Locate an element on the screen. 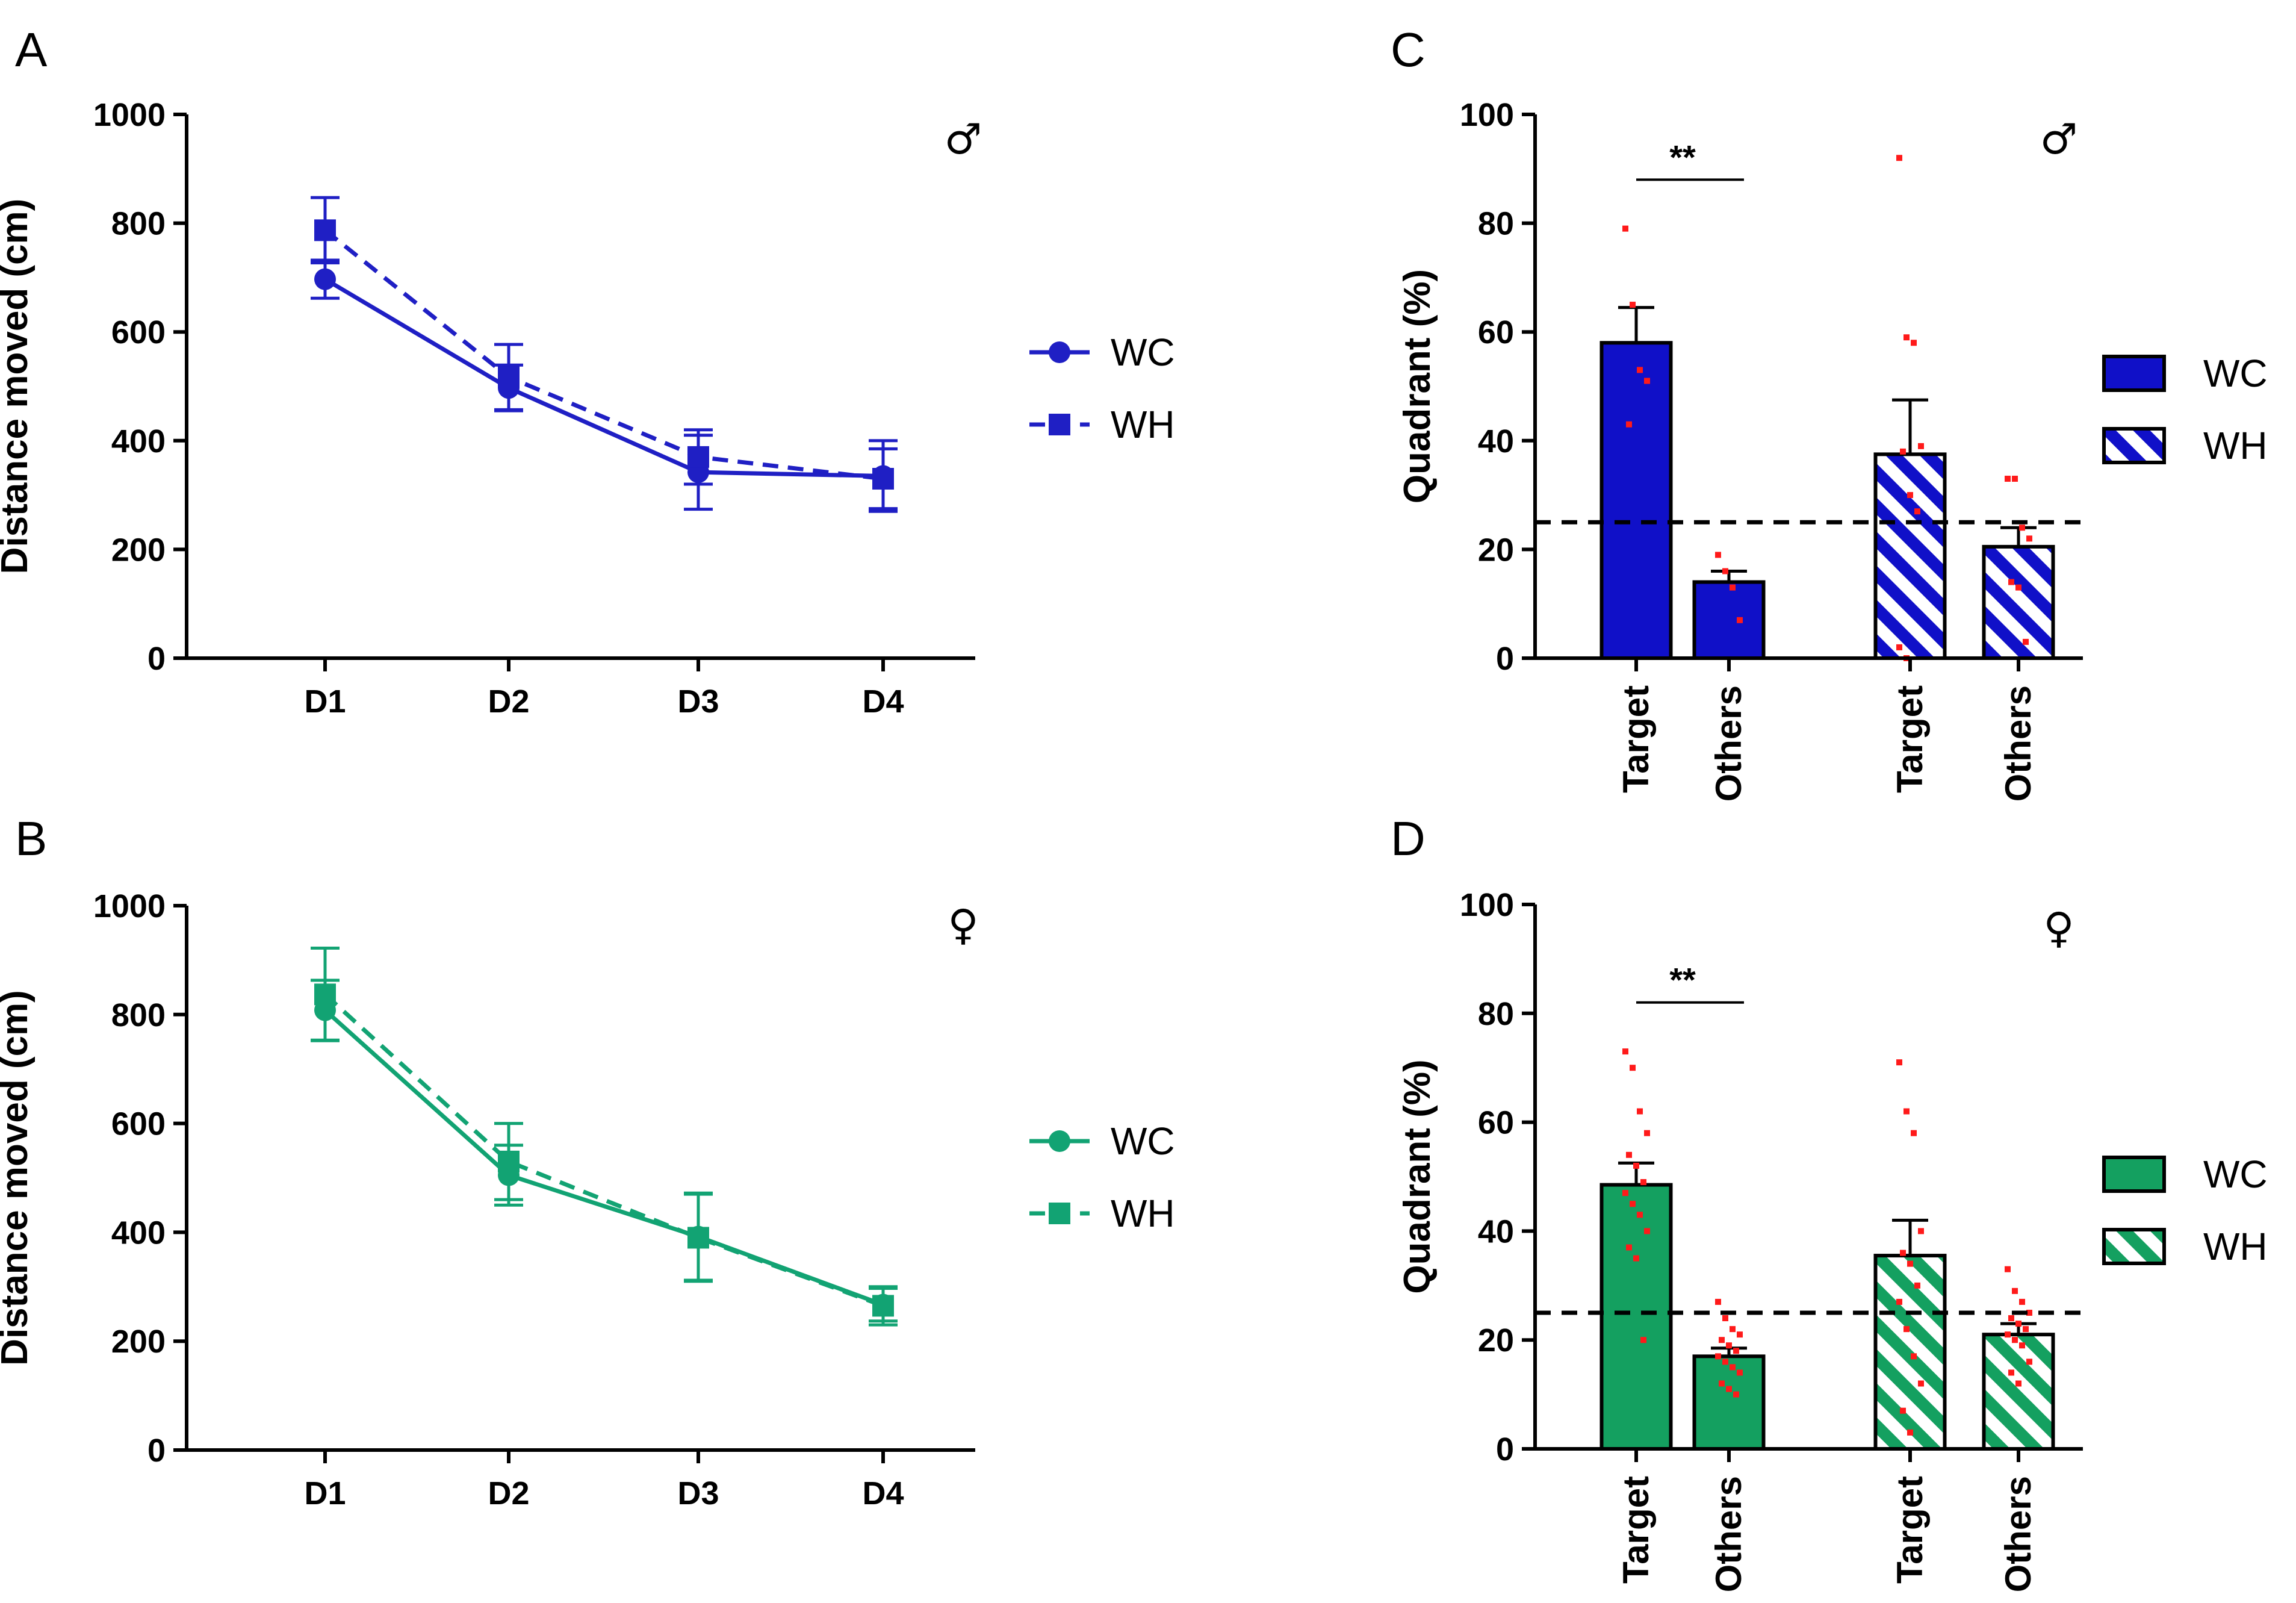 This screenshot has height=1603, width=2296. x-tick-label: D2 is located at coordinates (508, 701).